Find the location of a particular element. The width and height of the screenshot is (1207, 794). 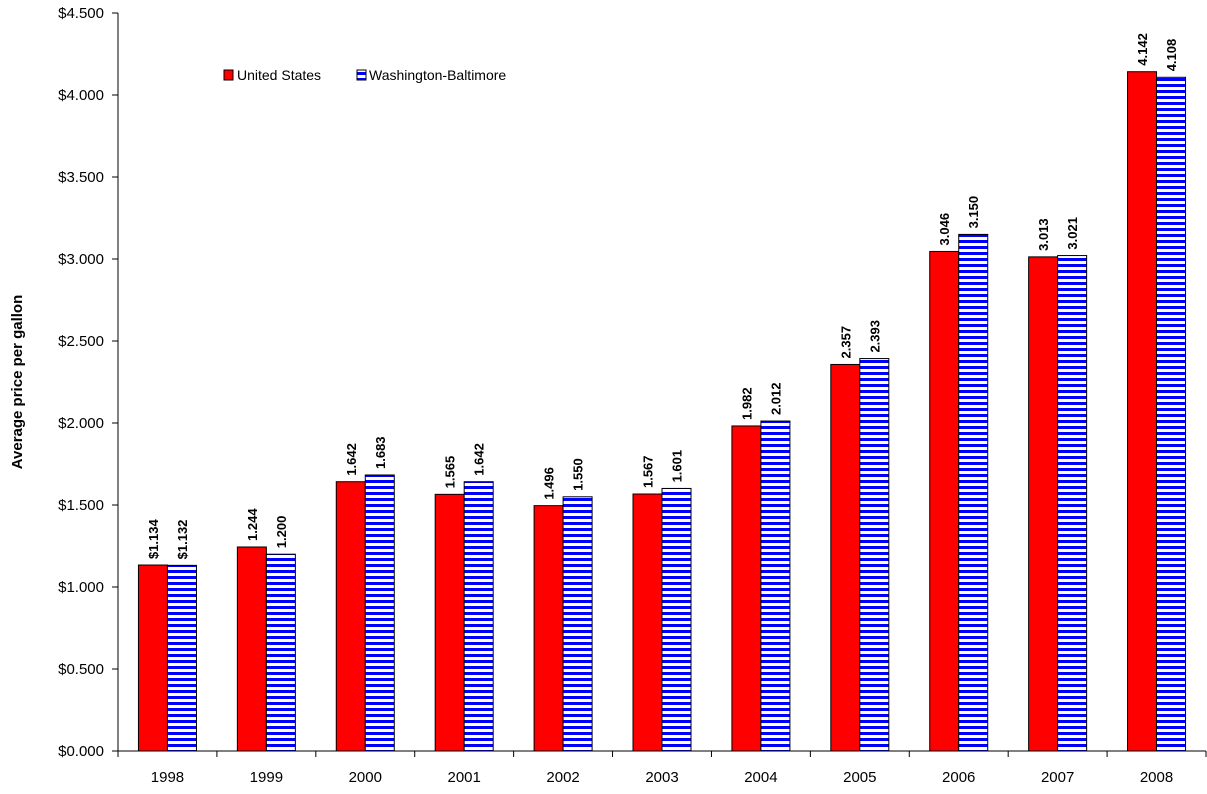

data-label: 3.021 is located at coordinates (1072, 233).